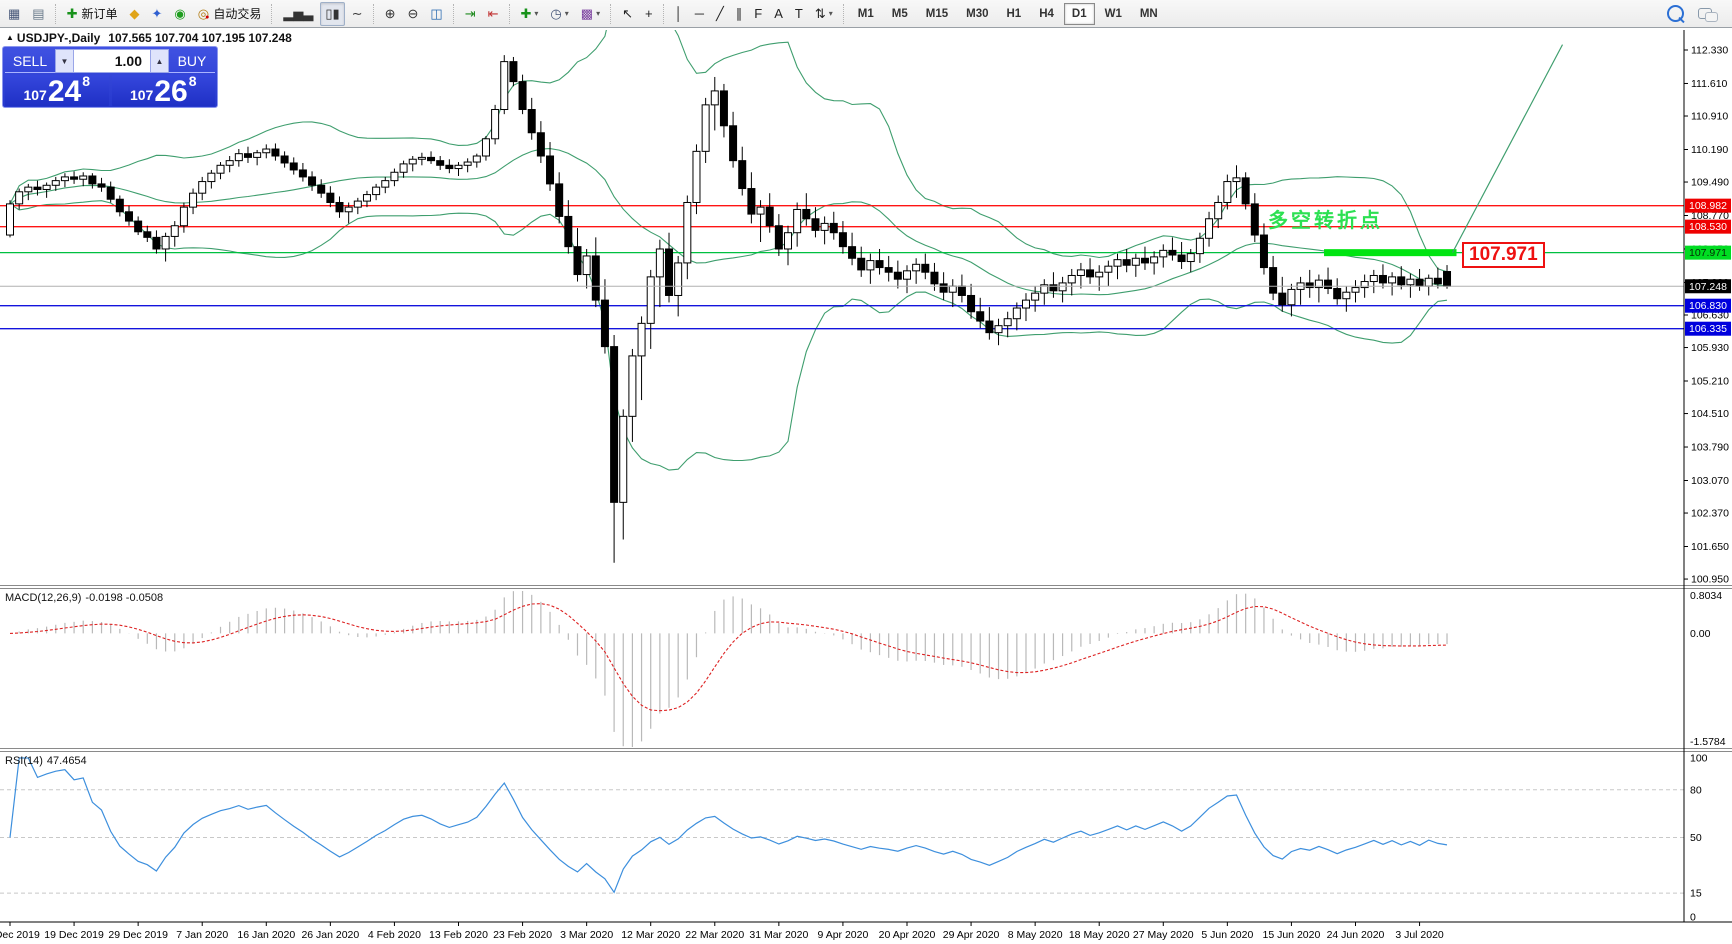 This screenshot has width=1732, height=944. Describe the element at coordinates (1079, 13) in the screenshot. I see `timeframe-d1-button: D1` at that location.